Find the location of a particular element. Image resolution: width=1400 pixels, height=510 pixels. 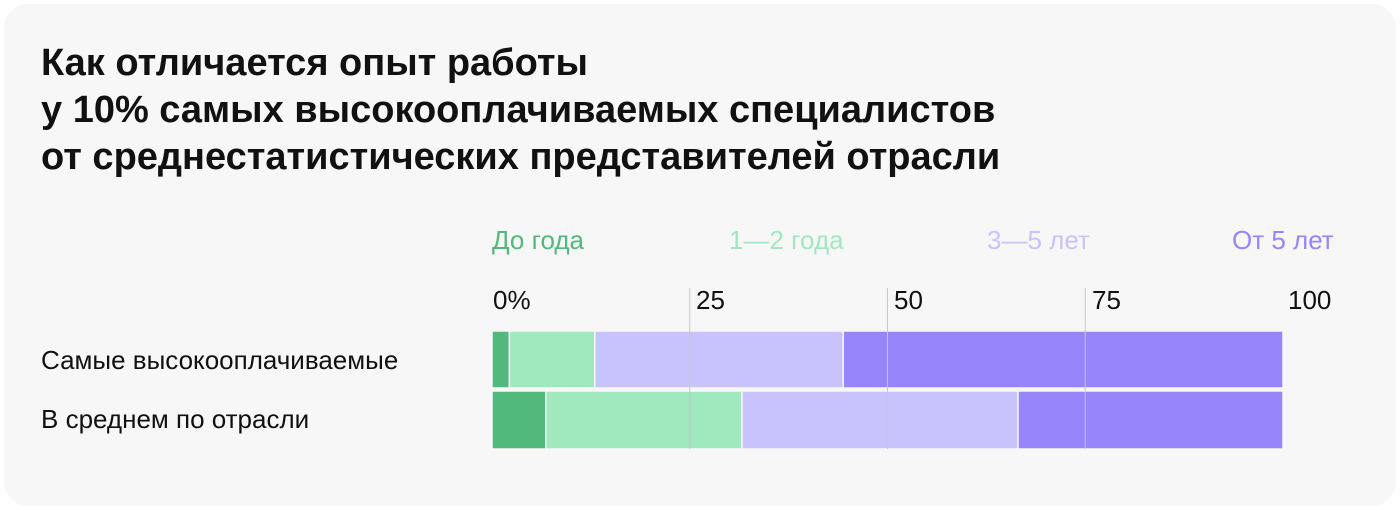

title-line-1: Как отличается опыт работы is located at coordinates (314, 63).